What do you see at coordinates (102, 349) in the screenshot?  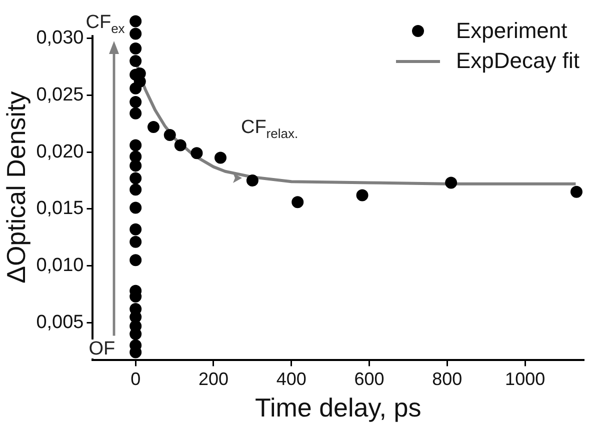 I see `annotation: OF` at bounding box center [102, 349].